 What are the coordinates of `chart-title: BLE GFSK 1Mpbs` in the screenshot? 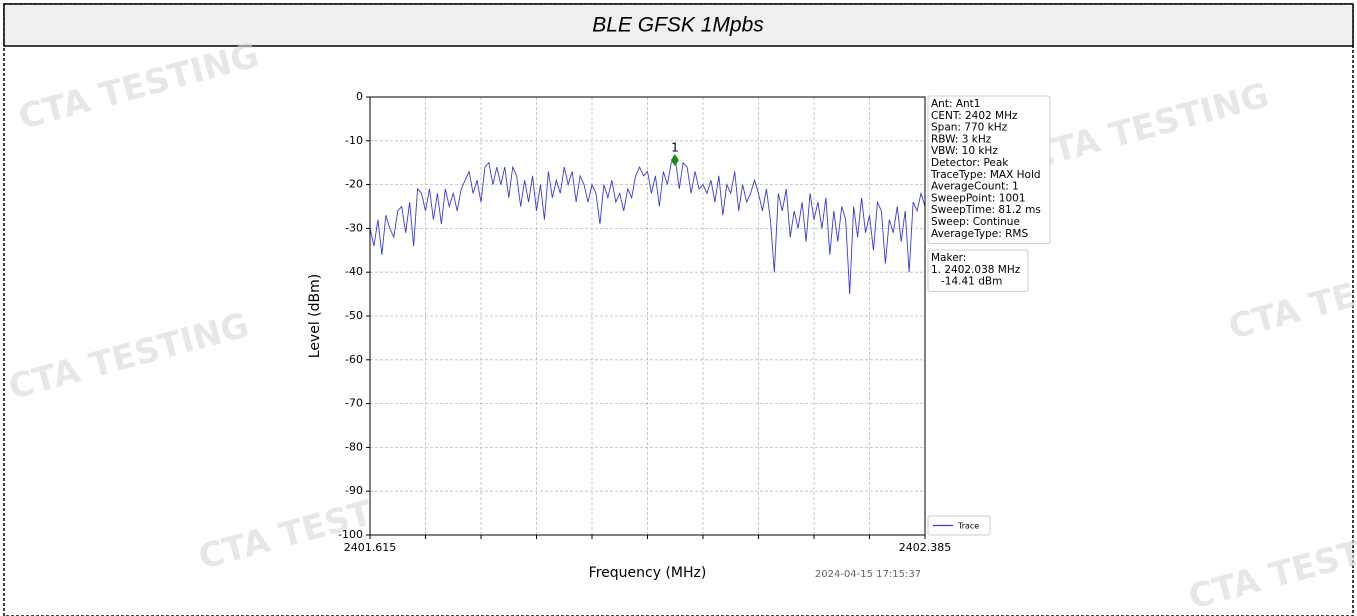 It's located at (678, 25).